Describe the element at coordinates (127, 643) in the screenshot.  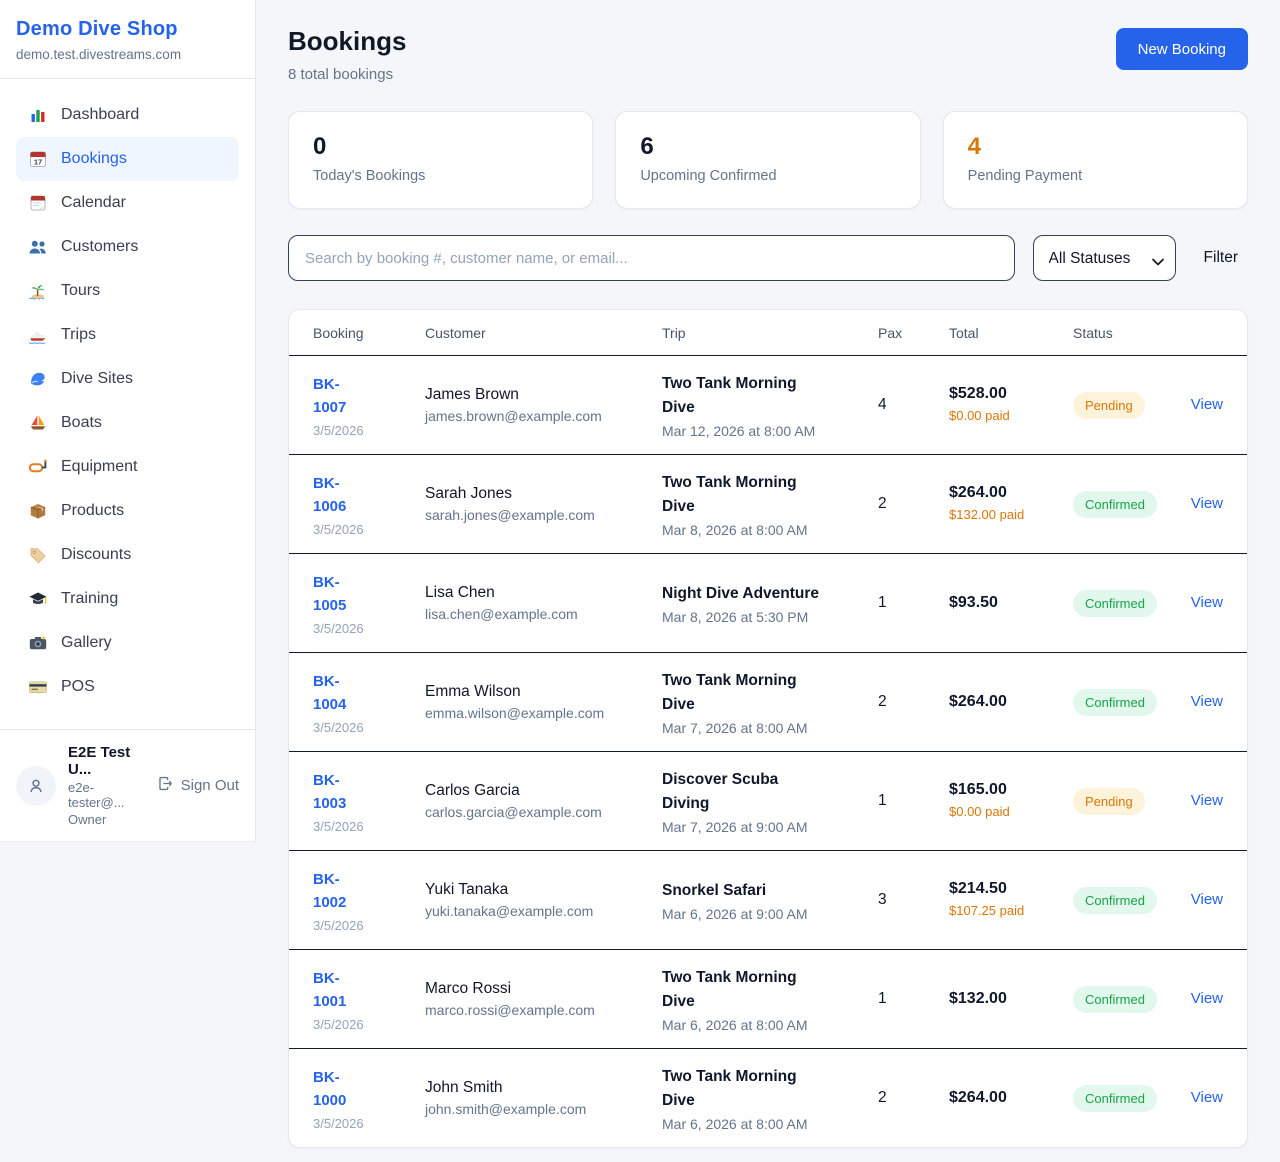
I see `sidebar-item-gallery: Gallery` at that location.